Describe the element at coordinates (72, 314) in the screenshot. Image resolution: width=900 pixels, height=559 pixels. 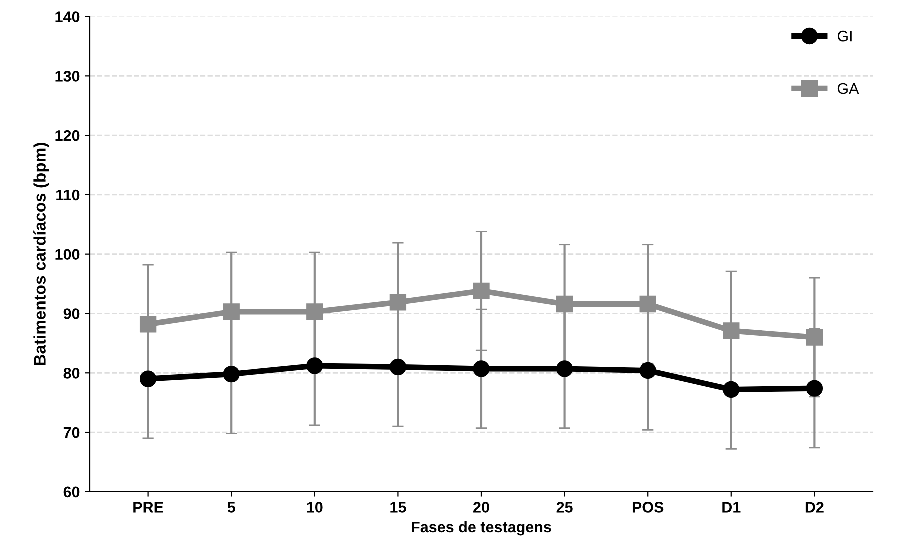
I see `y-tick-label: 90` at that location.